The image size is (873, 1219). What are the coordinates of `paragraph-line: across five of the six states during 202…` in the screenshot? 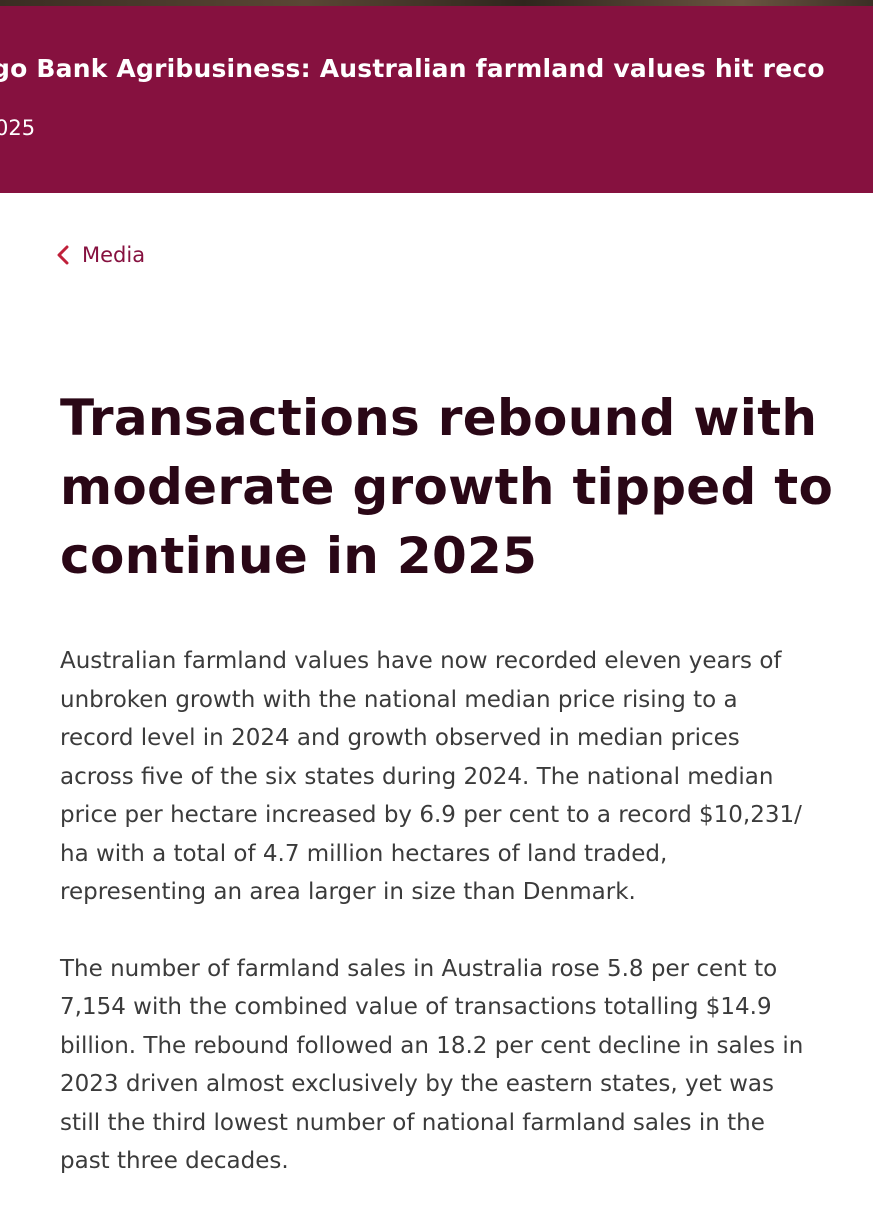 It's located at (417, 776).